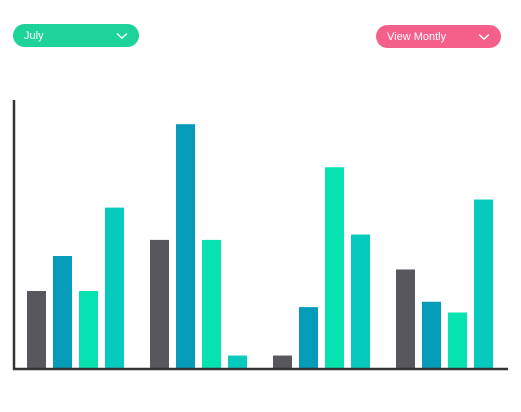 Image resolution: width=521 pixels, height=412 pixels. Describe the element at coordinates (76, 35) in the screenshot. I see `month-select: July` at that location.